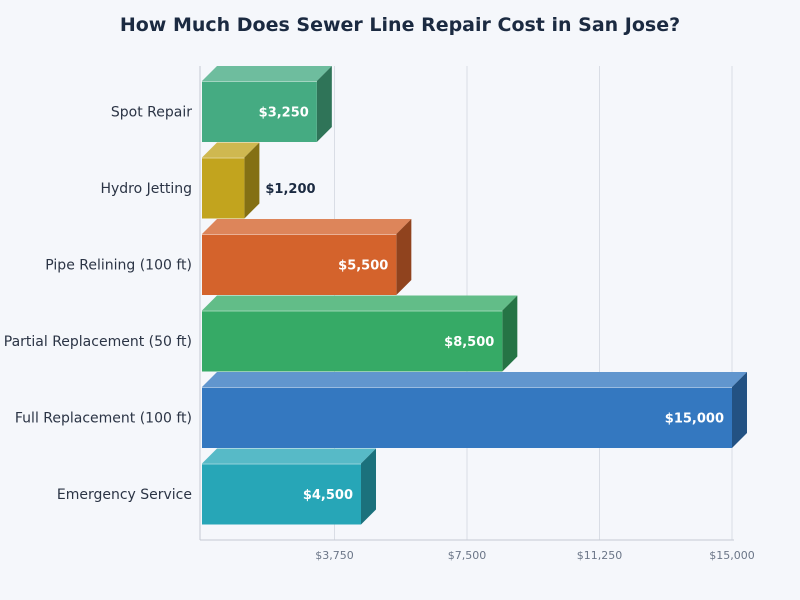 The height and width of the screenshot is (600, 800). Describe the element at coordinates (146, 189) in the screenshot. I see `category-label: Hydro Jetting` at that location.